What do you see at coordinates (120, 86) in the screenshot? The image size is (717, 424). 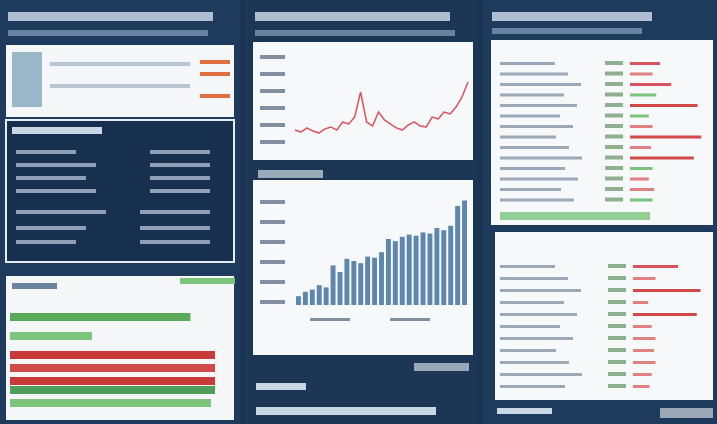 I see `text-line` at bounding box center [120, 86].